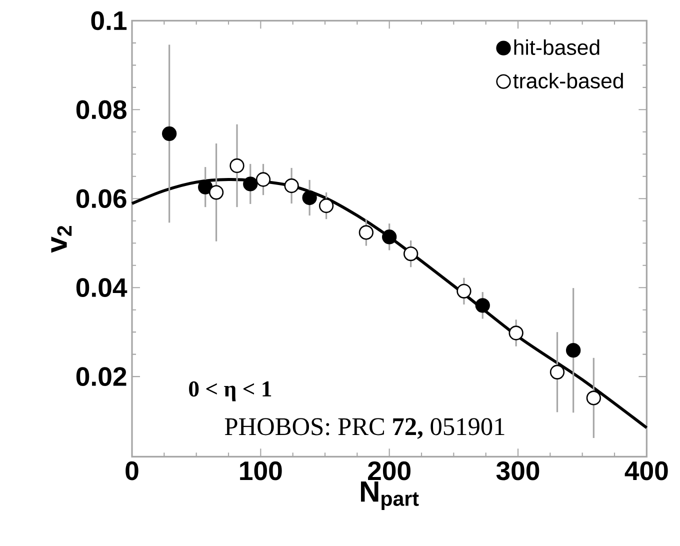 The image size is (680, 546). I want to click on annotation: 0 < η < 1, so click(230, 391).